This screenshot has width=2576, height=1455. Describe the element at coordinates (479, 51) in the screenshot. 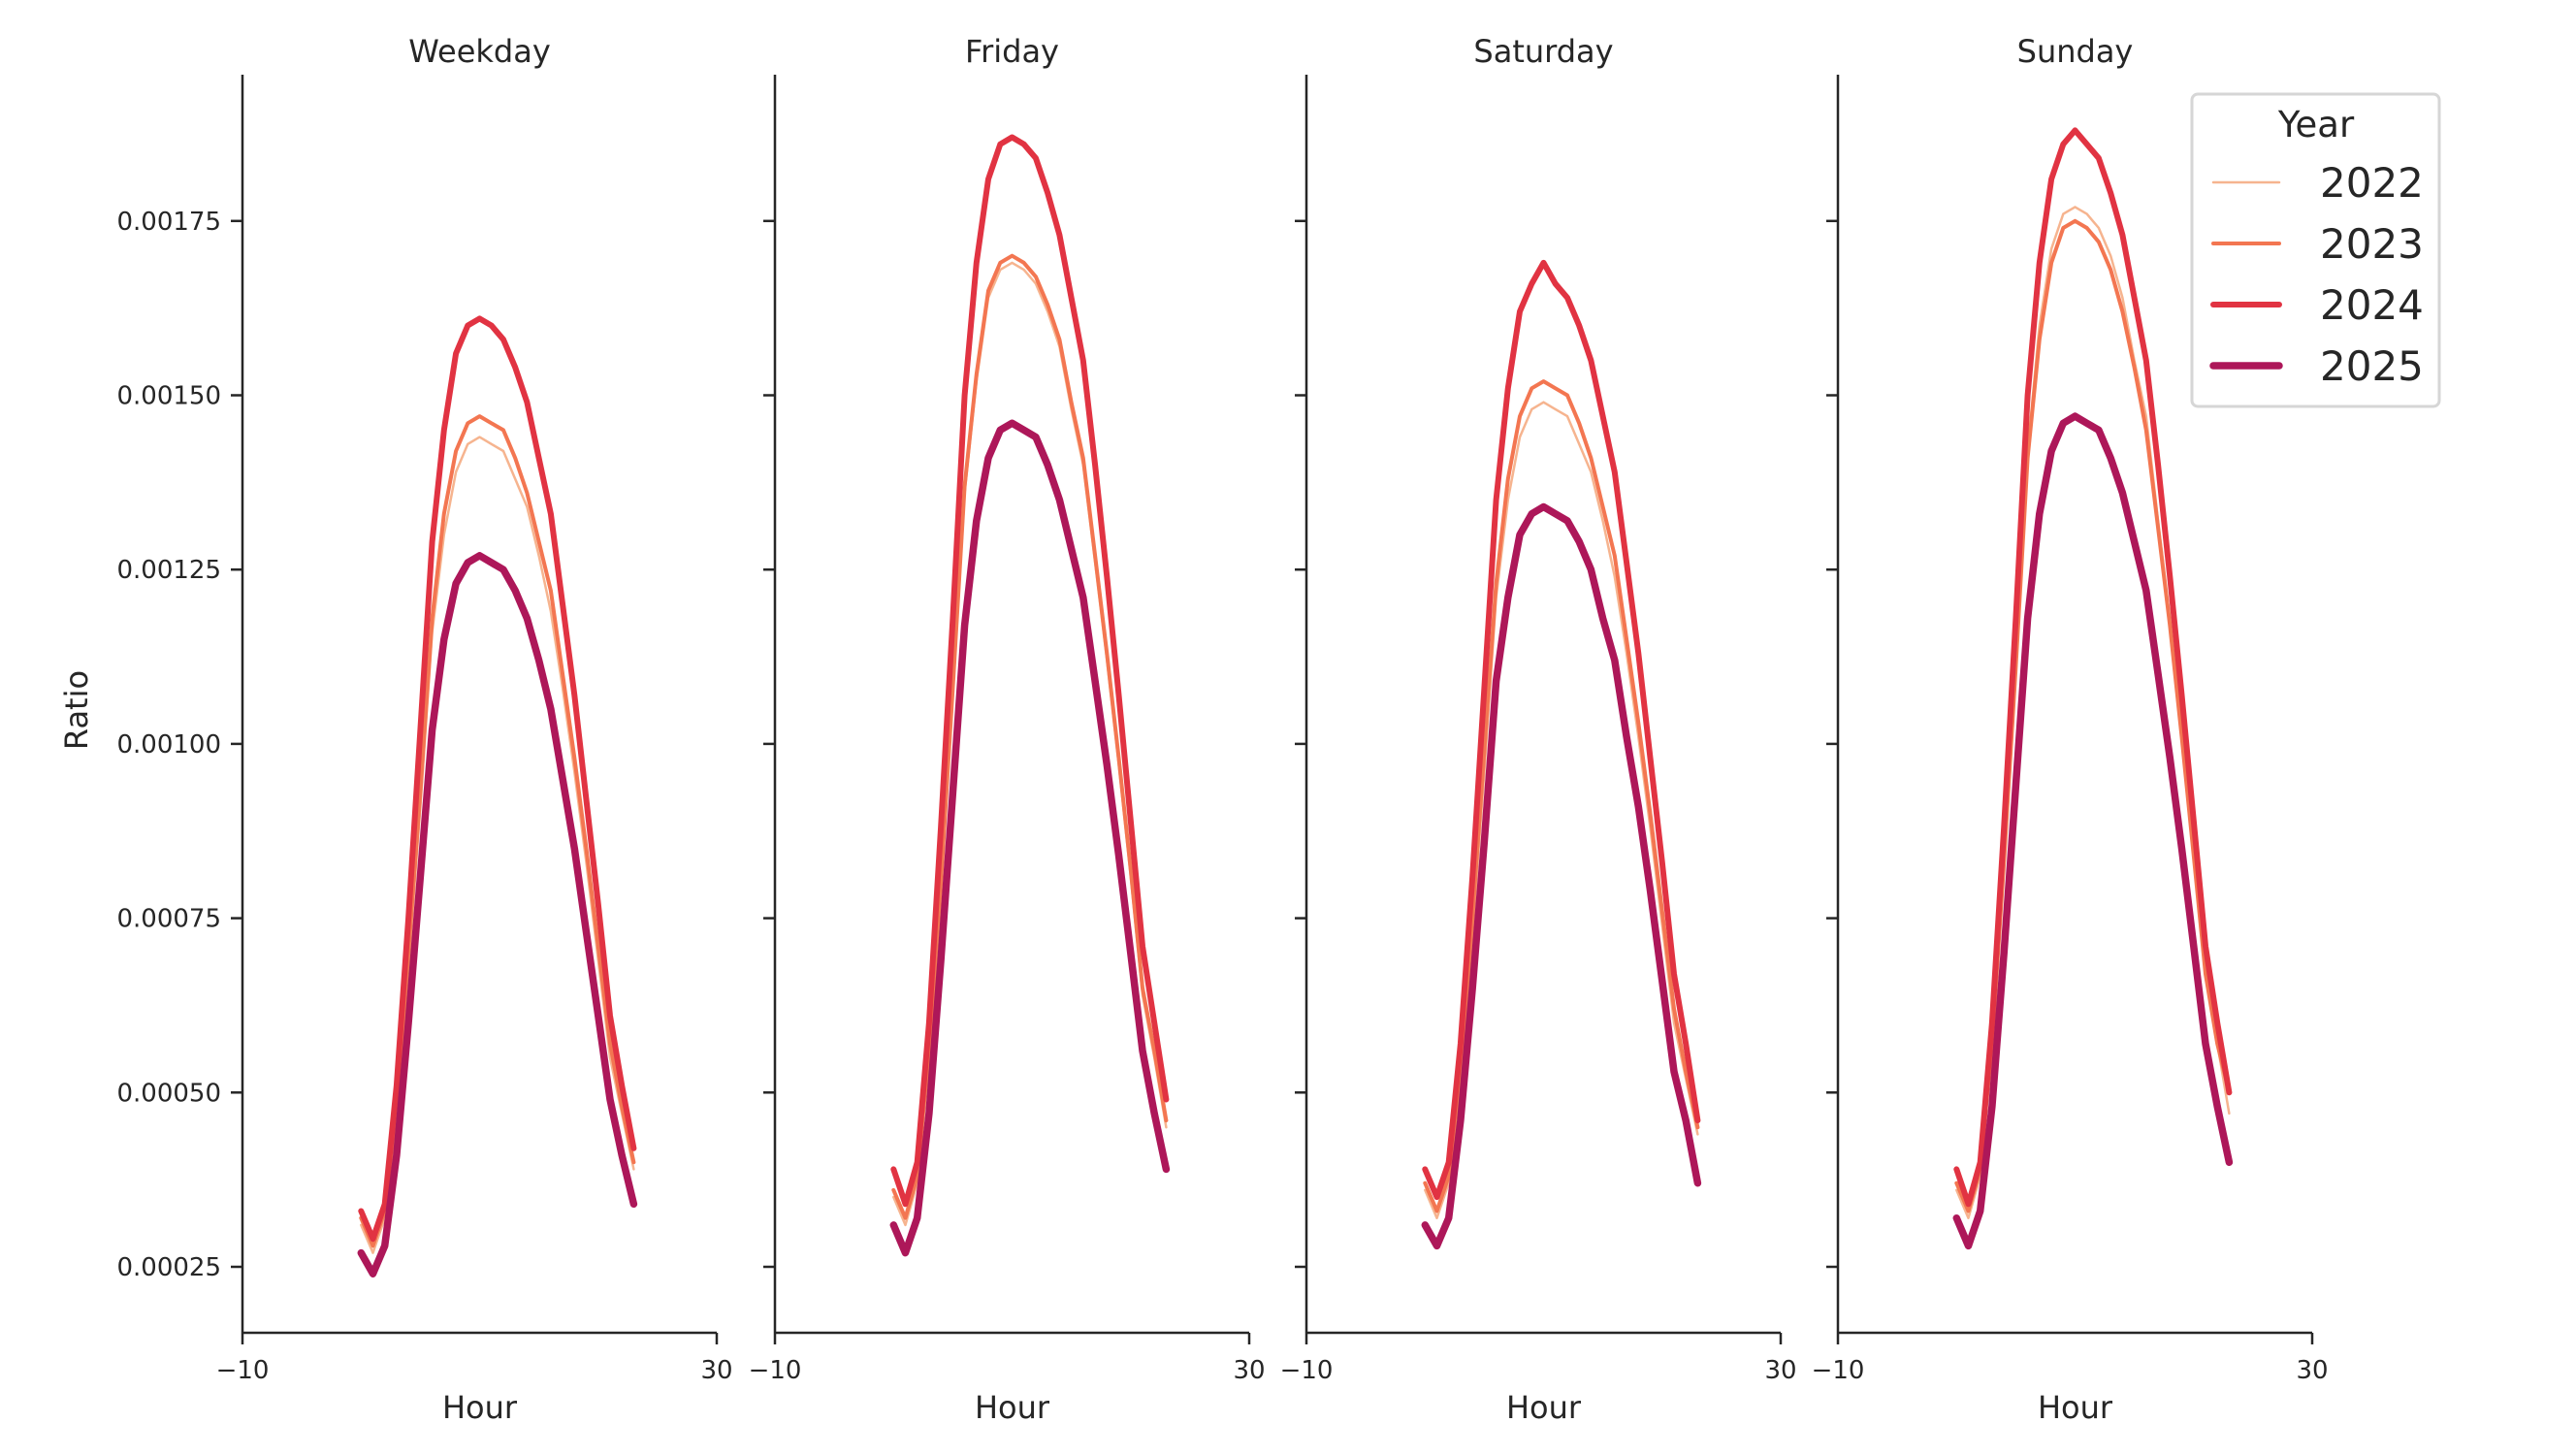

I see `panel-title: Weekday` at that location.